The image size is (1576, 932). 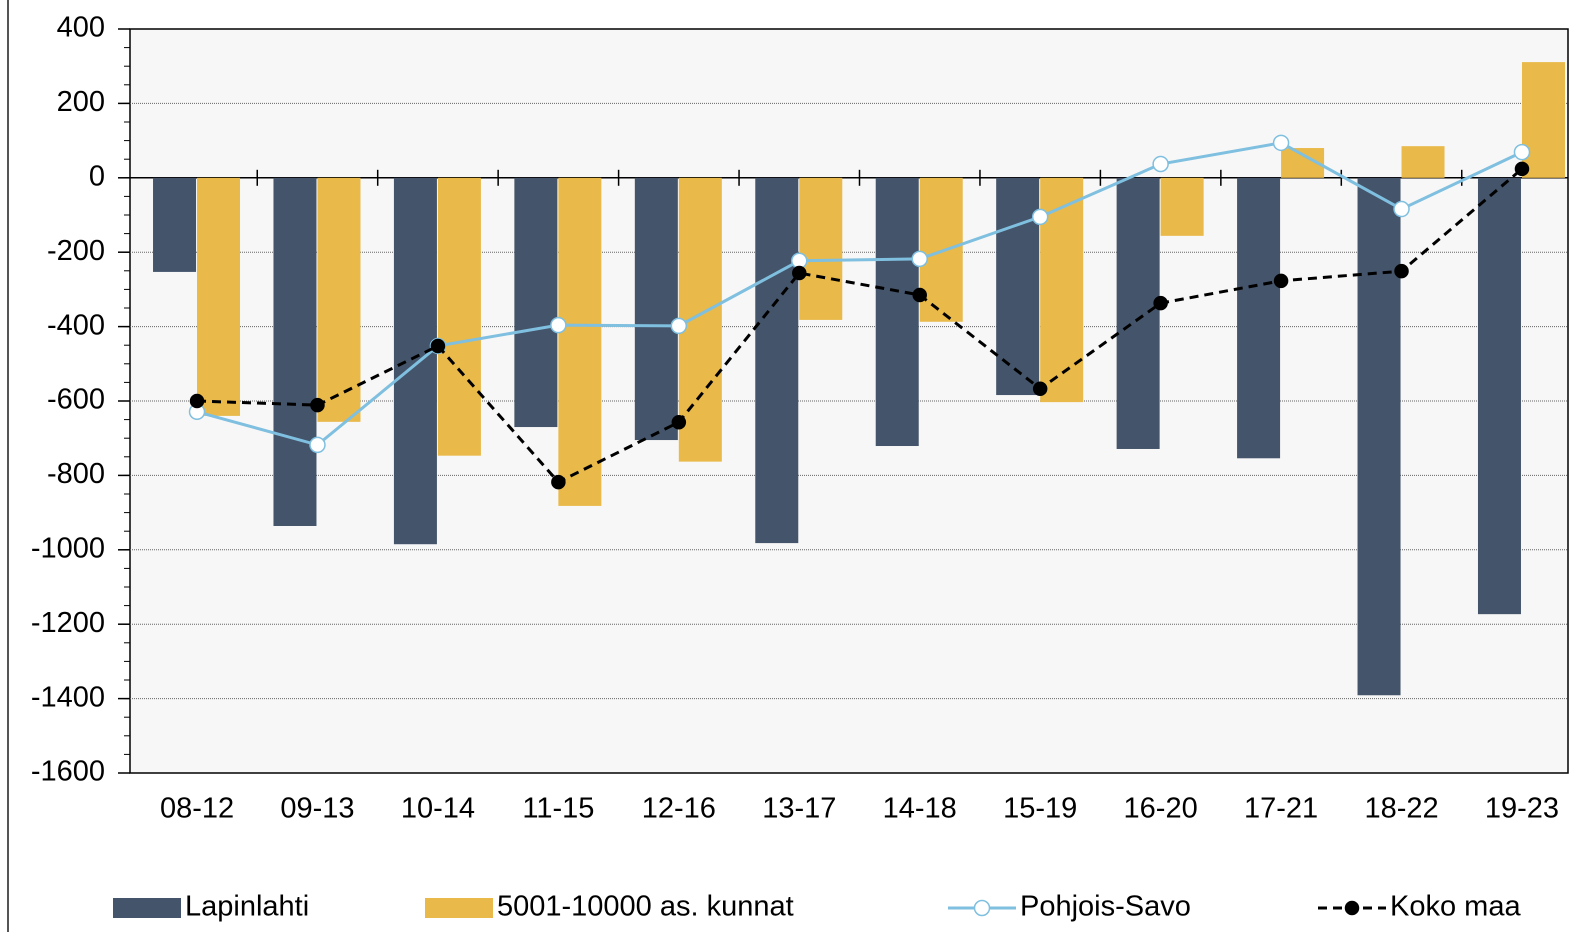 What do you see at coordinates (1522, 809) in the screenshot?
I see `x-tick-label: 19-23` at bounding box center [1522, 809].